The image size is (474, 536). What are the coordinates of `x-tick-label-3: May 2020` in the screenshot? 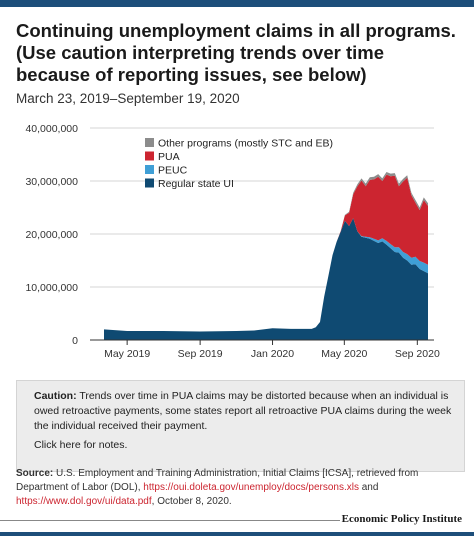 It's located at (344, 354).